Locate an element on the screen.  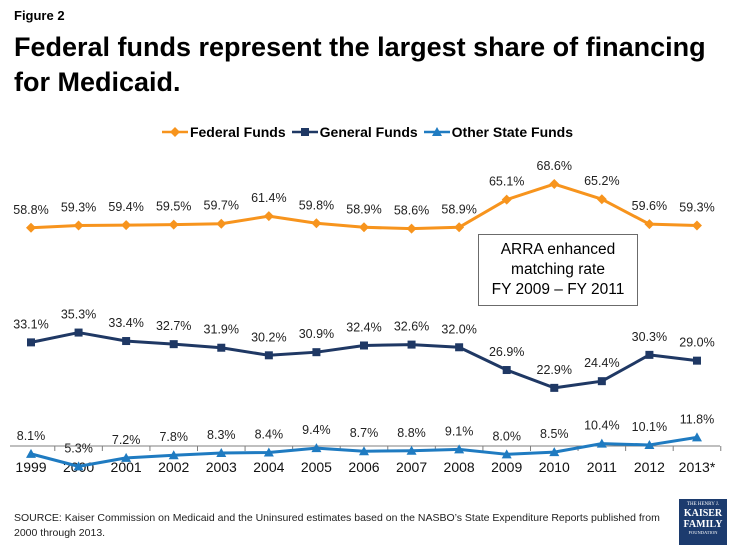
data-label-general-2005: 30.9% is located at coordinates (316, 334).